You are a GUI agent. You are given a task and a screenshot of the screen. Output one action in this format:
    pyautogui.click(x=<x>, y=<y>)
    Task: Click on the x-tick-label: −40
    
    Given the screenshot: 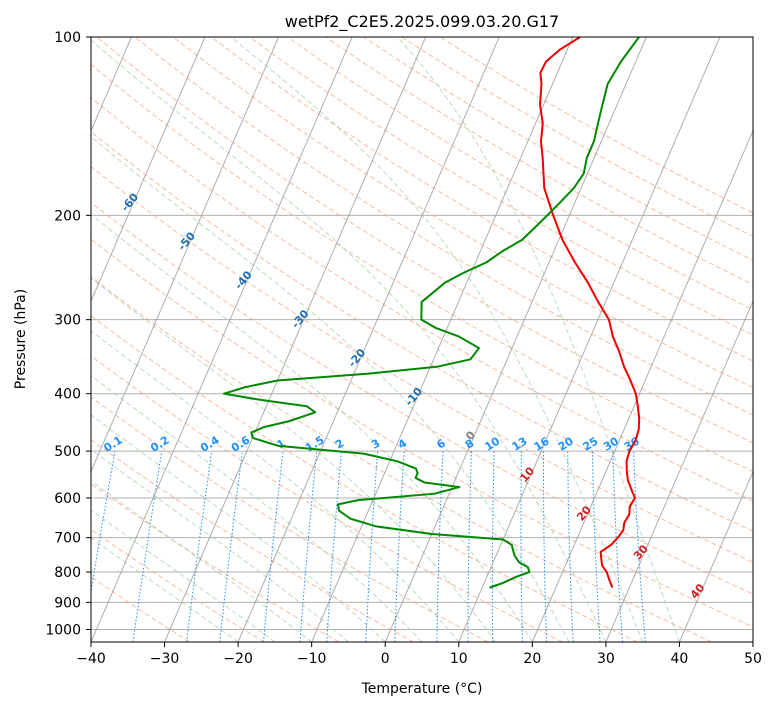 What is the action you would take?
    pyautogui.click(x=91, y=659)
    